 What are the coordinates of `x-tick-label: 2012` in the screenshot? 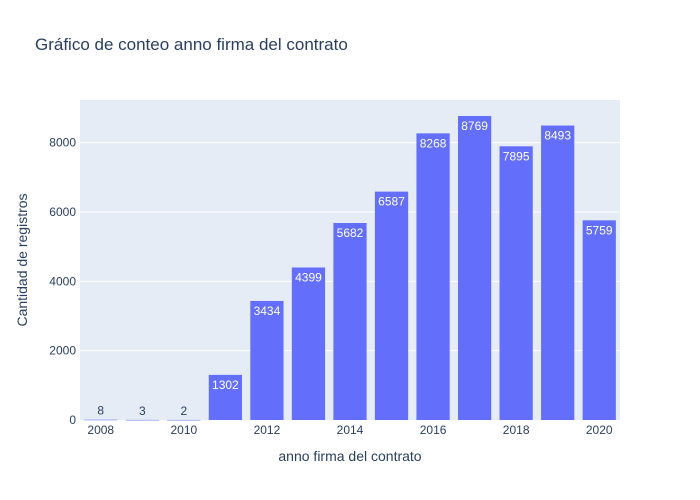 It's located at (267, 430).